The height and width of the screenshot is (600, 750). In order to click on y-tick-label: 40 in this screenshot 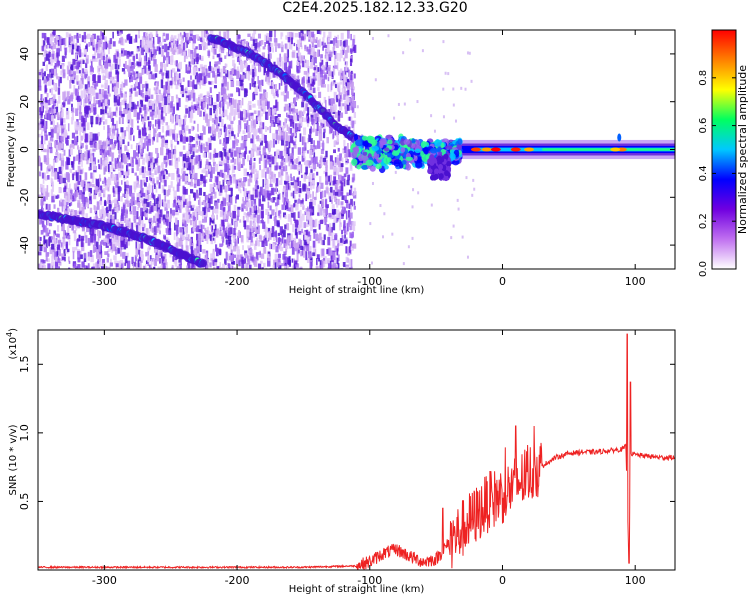, I will do `click(24, 54)`.